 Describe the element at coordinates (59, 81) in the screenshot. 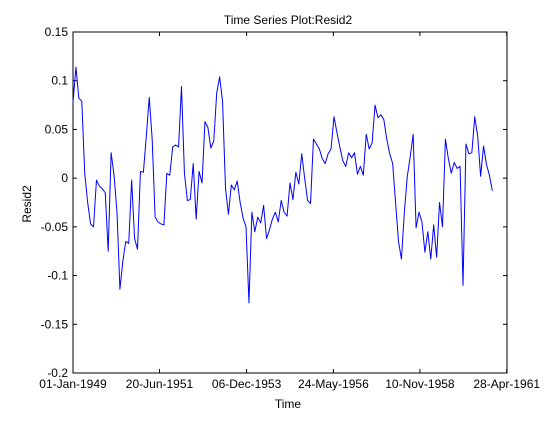

I see `y-tick-label: 0.1` at that location.